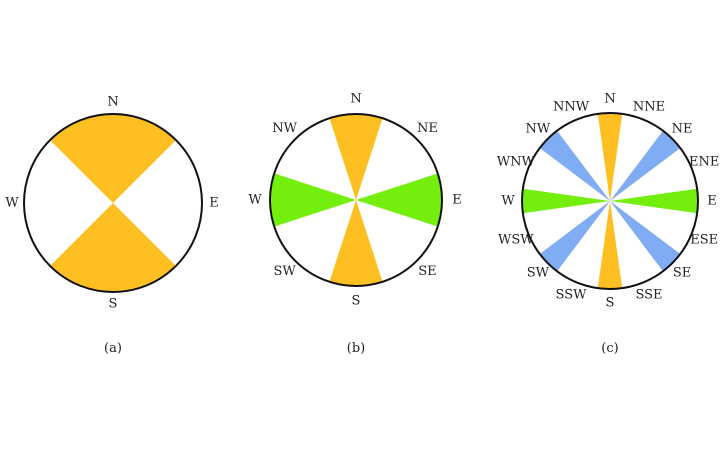 Image resolution: width=723 pixels, height=452 pixels. Describe the element at coordinates (712, 201) in the screenshot. I see `rose-c-label-e: E` at that location.